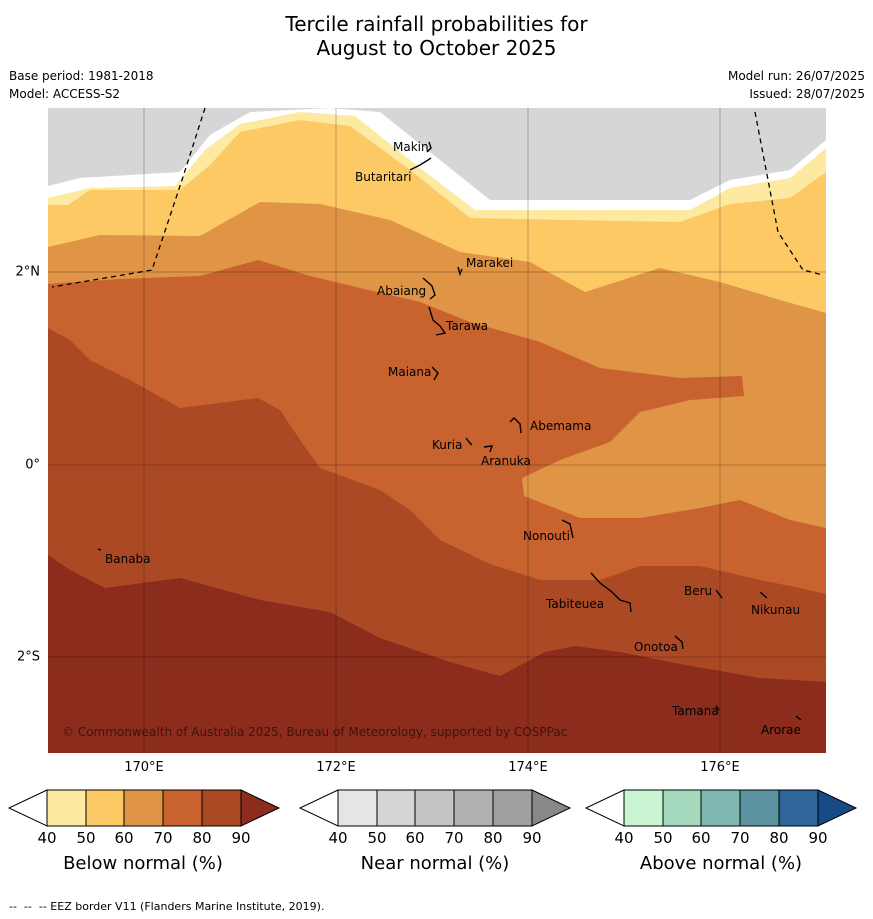 Image resolution: width=873 pixels, height=919 pixels. I want to click on meta-left: Base period: 1981-2018 Model: ACCESS-S2, so click(81, 85).